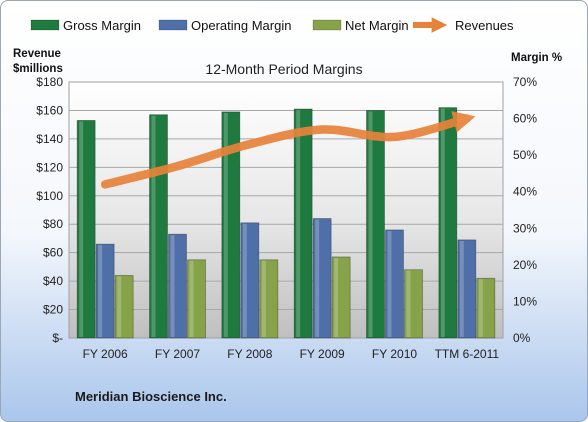 This screenshot has height=422, width=588. I want to click on legend-label: Net Margin, so click(377, 25).